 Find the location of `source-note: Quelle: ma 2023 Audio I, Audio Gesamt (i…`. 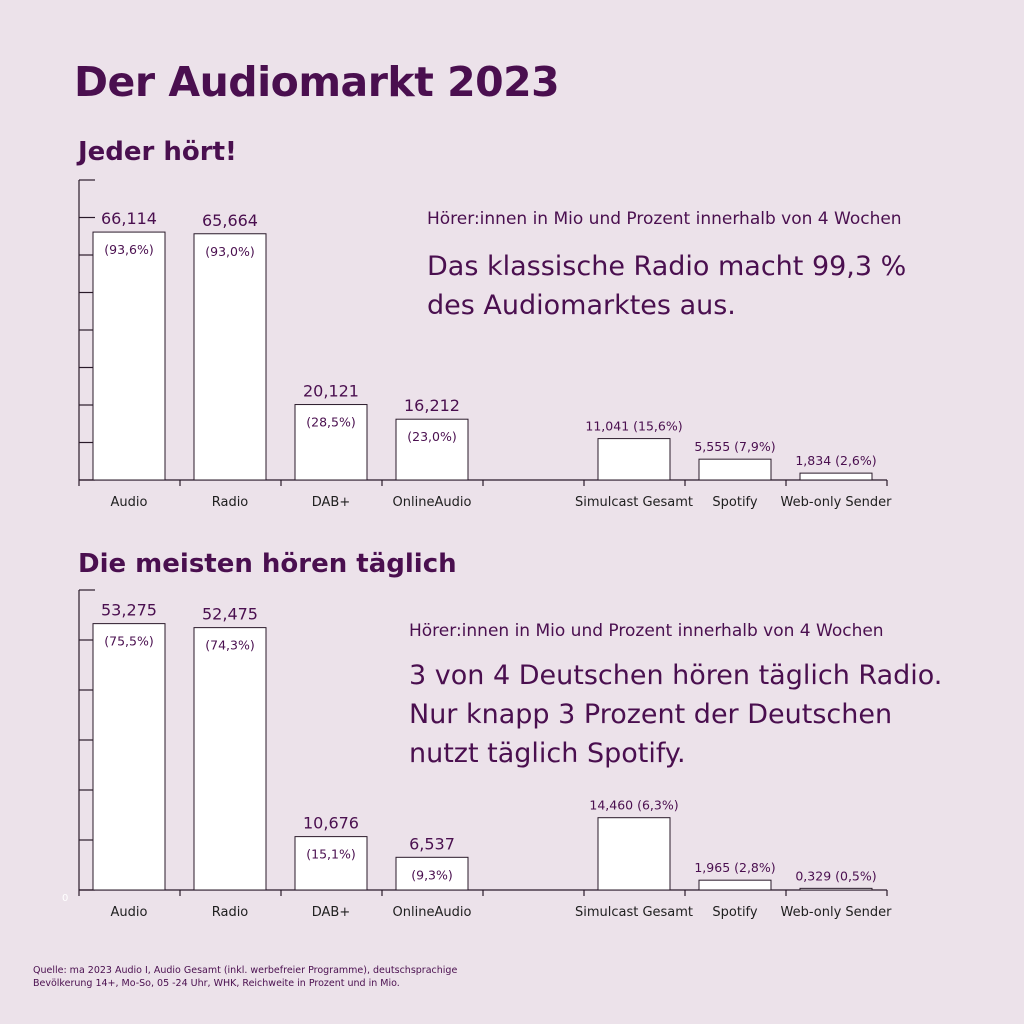

source-note: Quelle: ma 2023 Audio I, Audio Gesamt (i… is located at coordinates (293, 977).